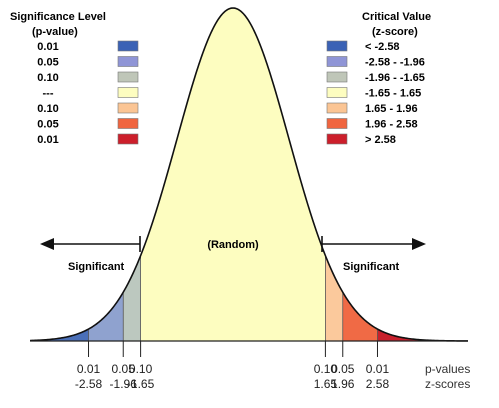  I want to click on right-legend-title: Critical Value, so click(396, 17).